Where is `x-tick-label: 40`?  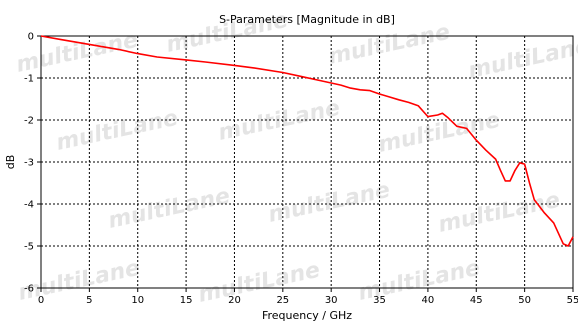 x-tick-label: 40 is located at coordinates (428, 300).